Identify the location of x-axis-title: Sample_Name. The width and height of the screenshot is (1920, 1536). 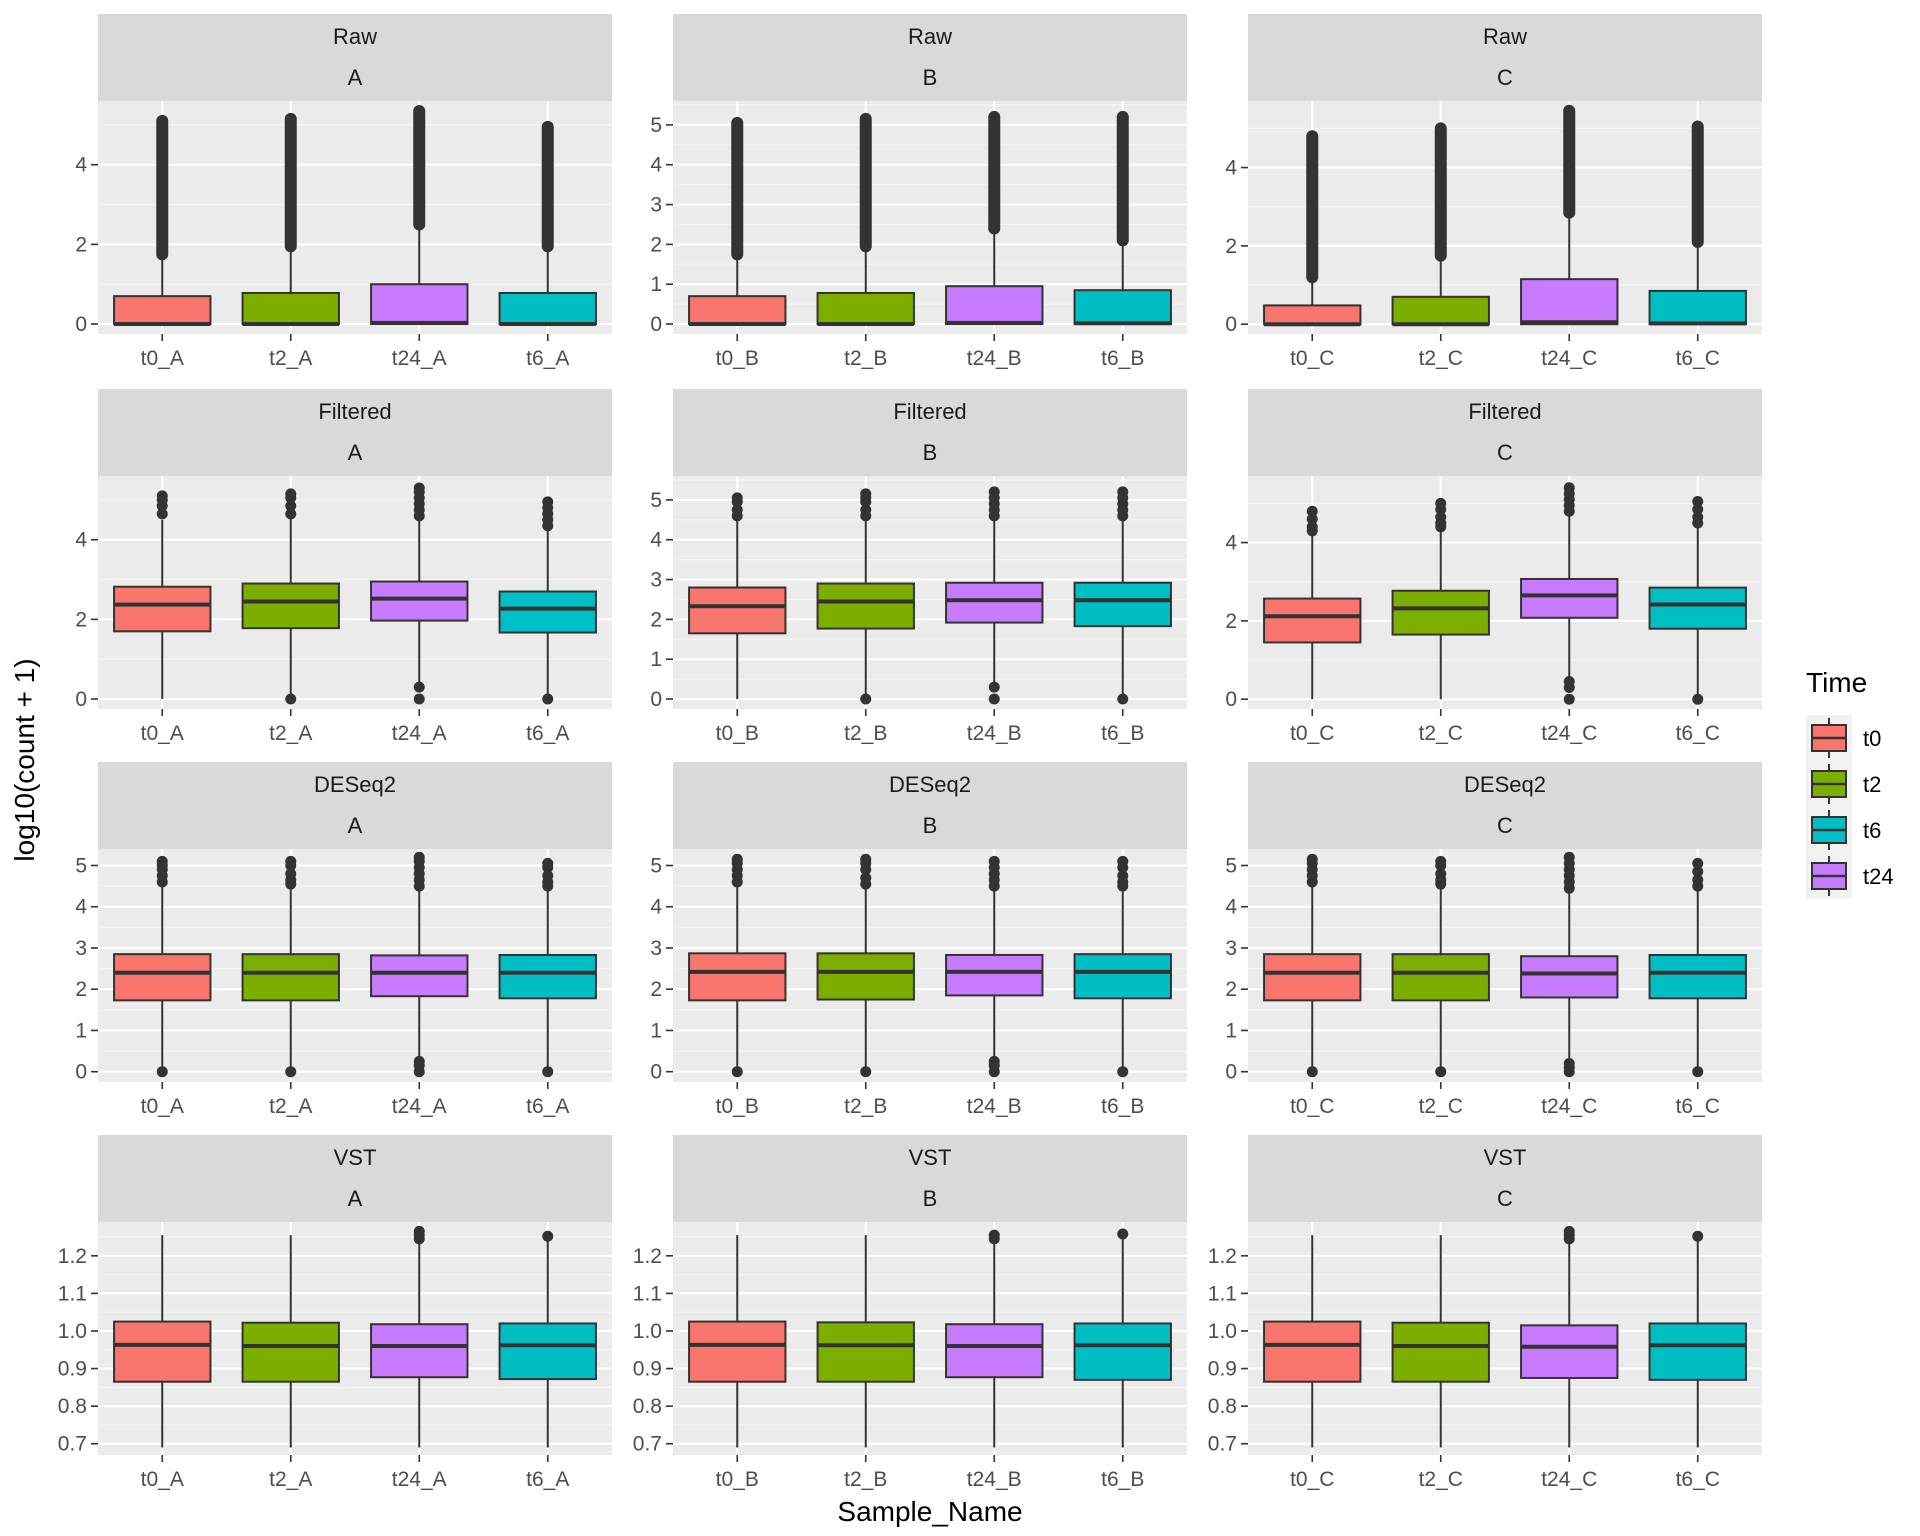
(929, 1511).